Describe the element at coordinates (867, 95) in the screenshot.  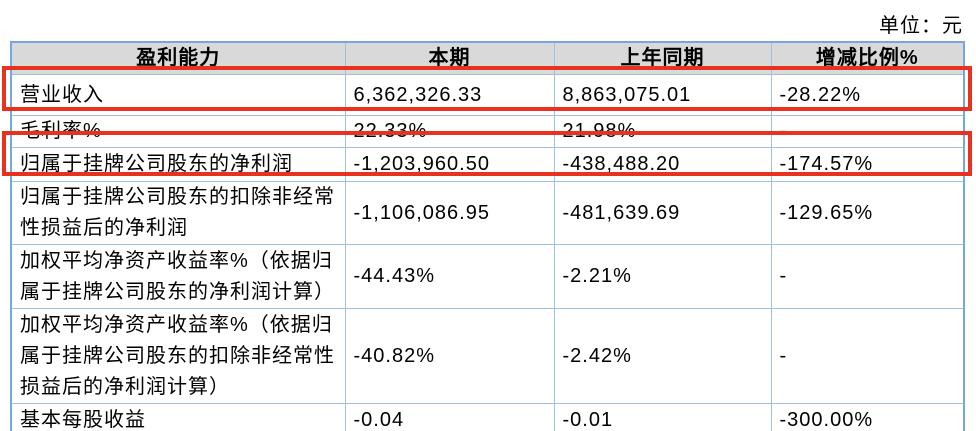
I see `cell-change: -28.22%` at that location.